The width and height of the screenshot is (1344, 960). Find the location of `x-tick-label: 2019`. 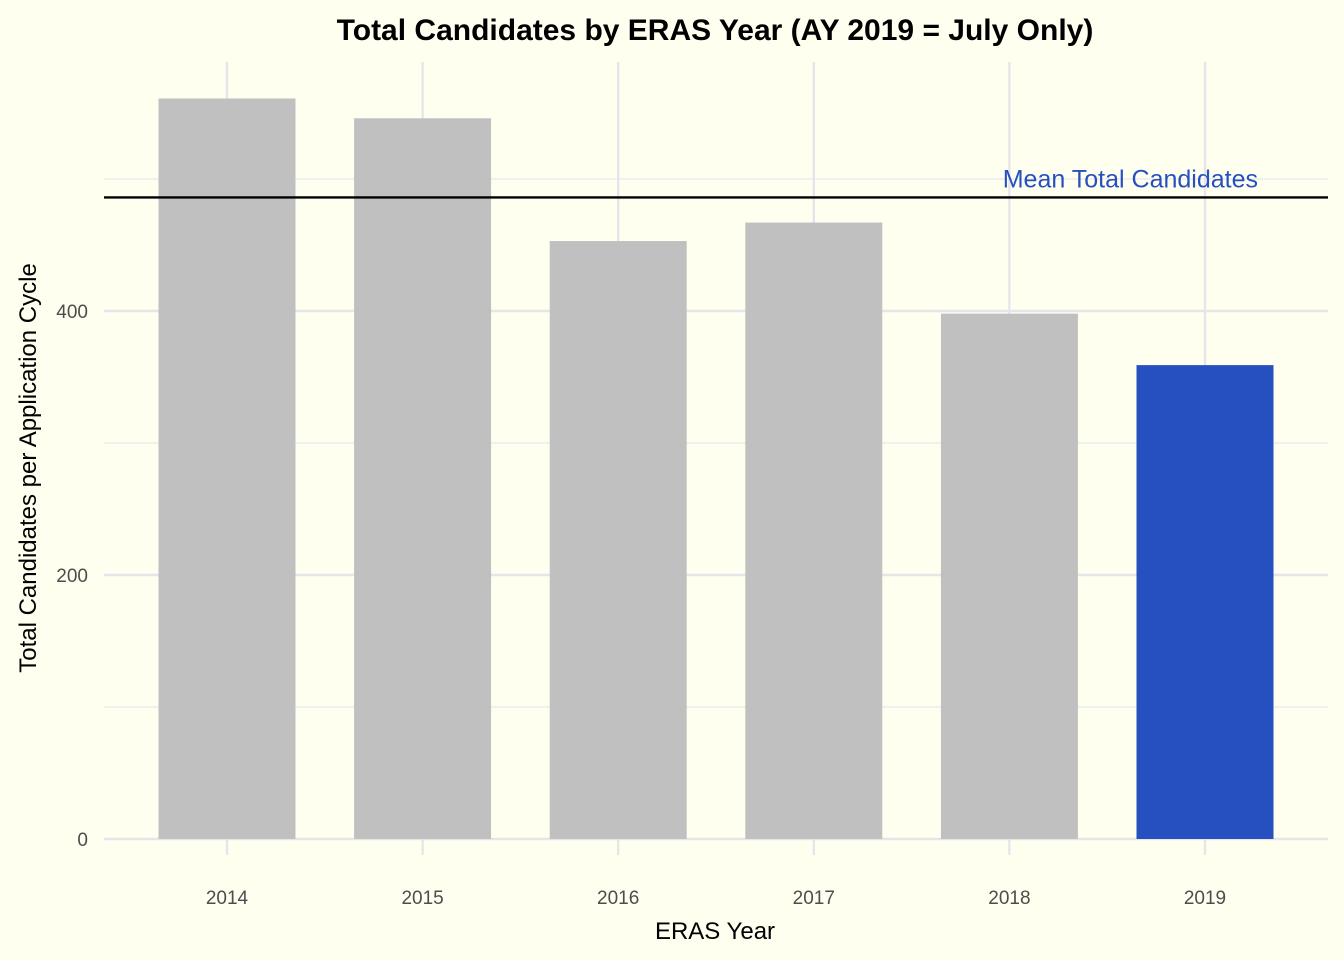

x-tick-label: 2019 is located at coordinates (1205, 898).